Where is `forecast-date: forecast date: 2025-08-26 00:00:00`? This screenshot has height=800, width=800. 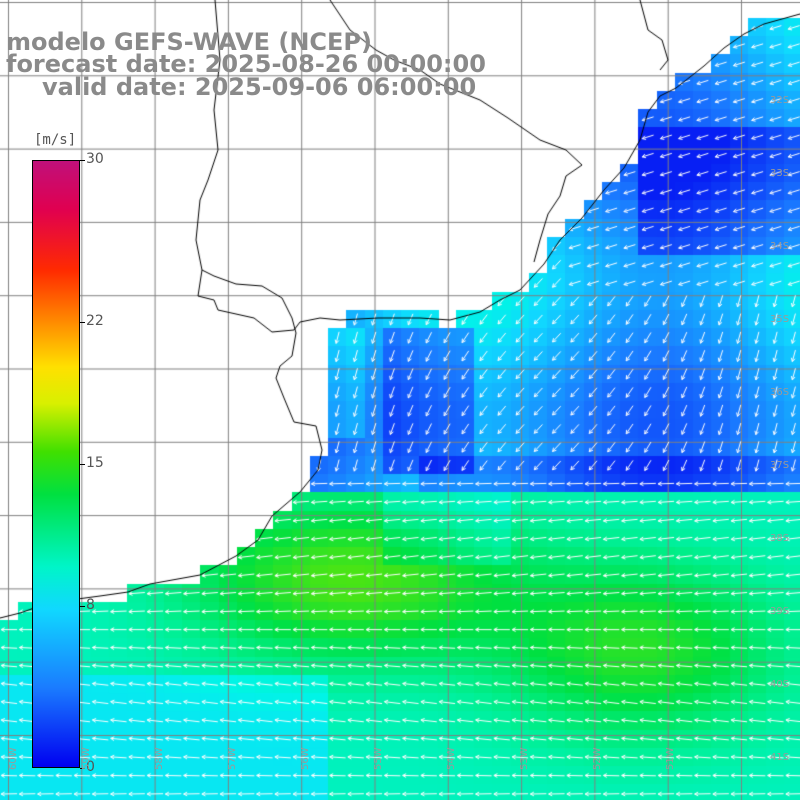 forecast-date: forecast date: 2025-08-26 00:00:00 is located at coordinates (246, 64).